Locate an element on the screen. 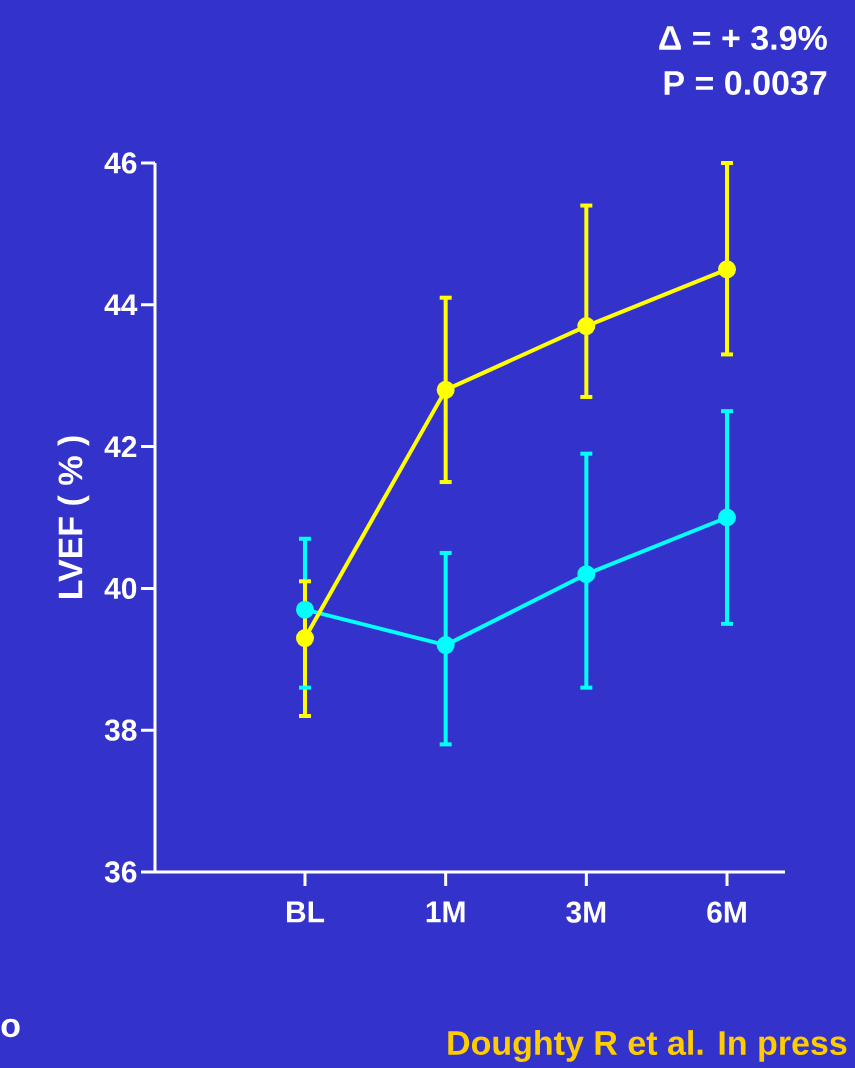  x-tick-label: 1M is located at coordinates (445, 912).